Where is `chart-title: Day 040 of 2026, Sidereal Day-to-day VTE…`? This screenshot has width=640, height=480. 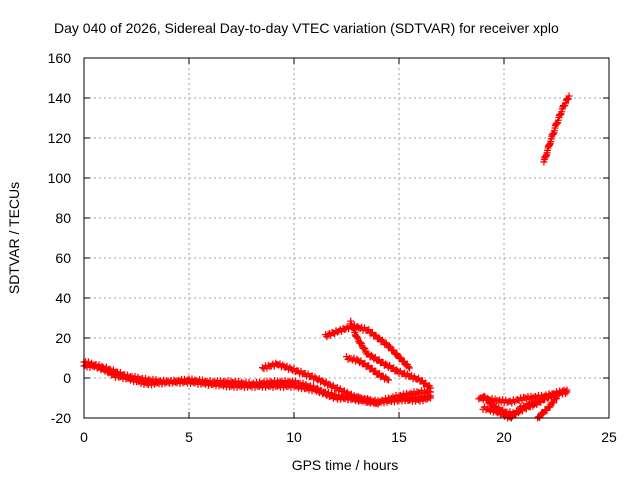
chart-title: Day 040 of 2026, Sidereal Day-to-day VTE… is located at coordinates (306, 28).